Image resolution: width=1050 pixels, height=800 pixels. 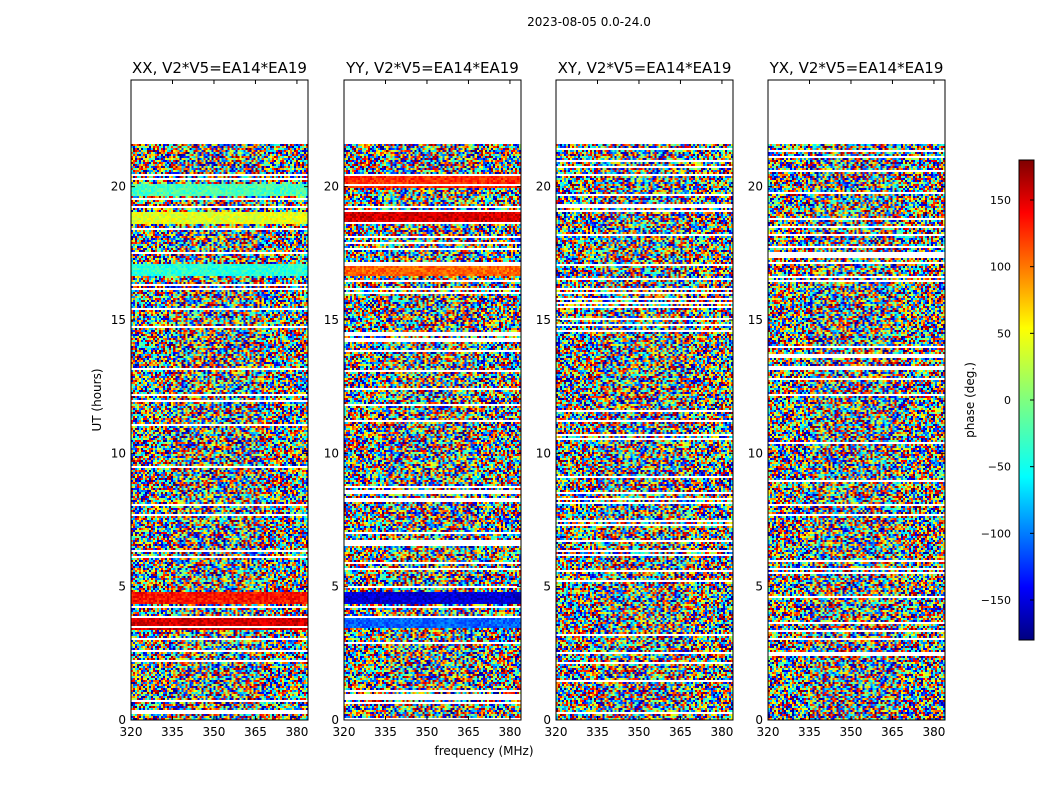 What do you see at coordinates (856, 68) in the screenshot?
I see `panel-title: YX, V2*V5=EA14*EA19` at bounding box center [856, 68].